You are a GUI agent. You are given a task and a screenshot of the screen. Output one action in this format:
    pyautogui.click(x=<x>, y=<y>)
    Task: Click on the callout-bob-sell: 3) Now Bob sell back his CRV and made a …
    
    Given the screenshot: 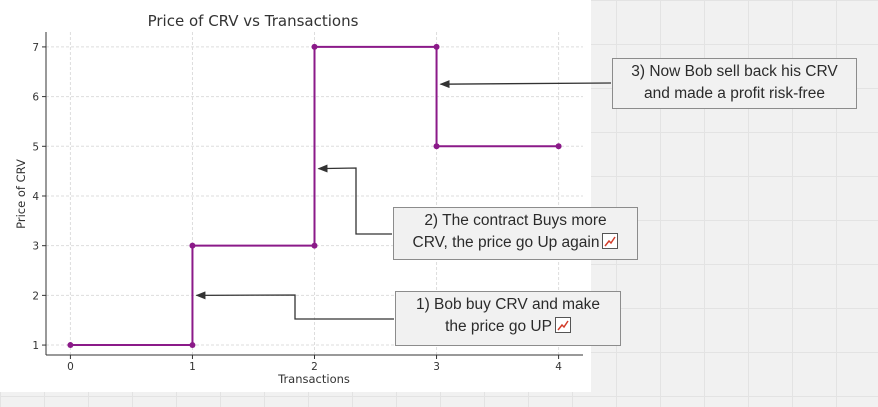 What is the action you would take?
    pyautogui.click(x=734, y=83)
    